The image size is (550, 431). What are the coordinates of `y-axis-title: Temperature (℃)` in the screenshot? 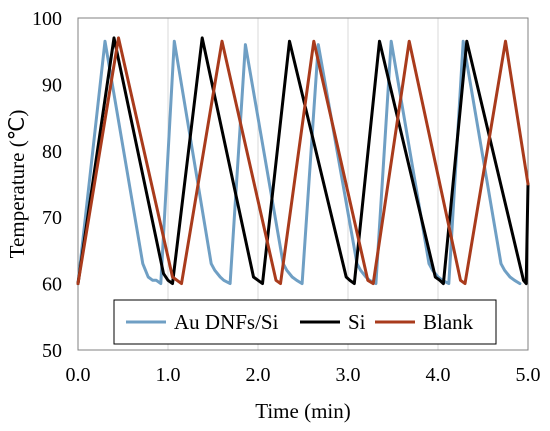 It's located at (17, 184).